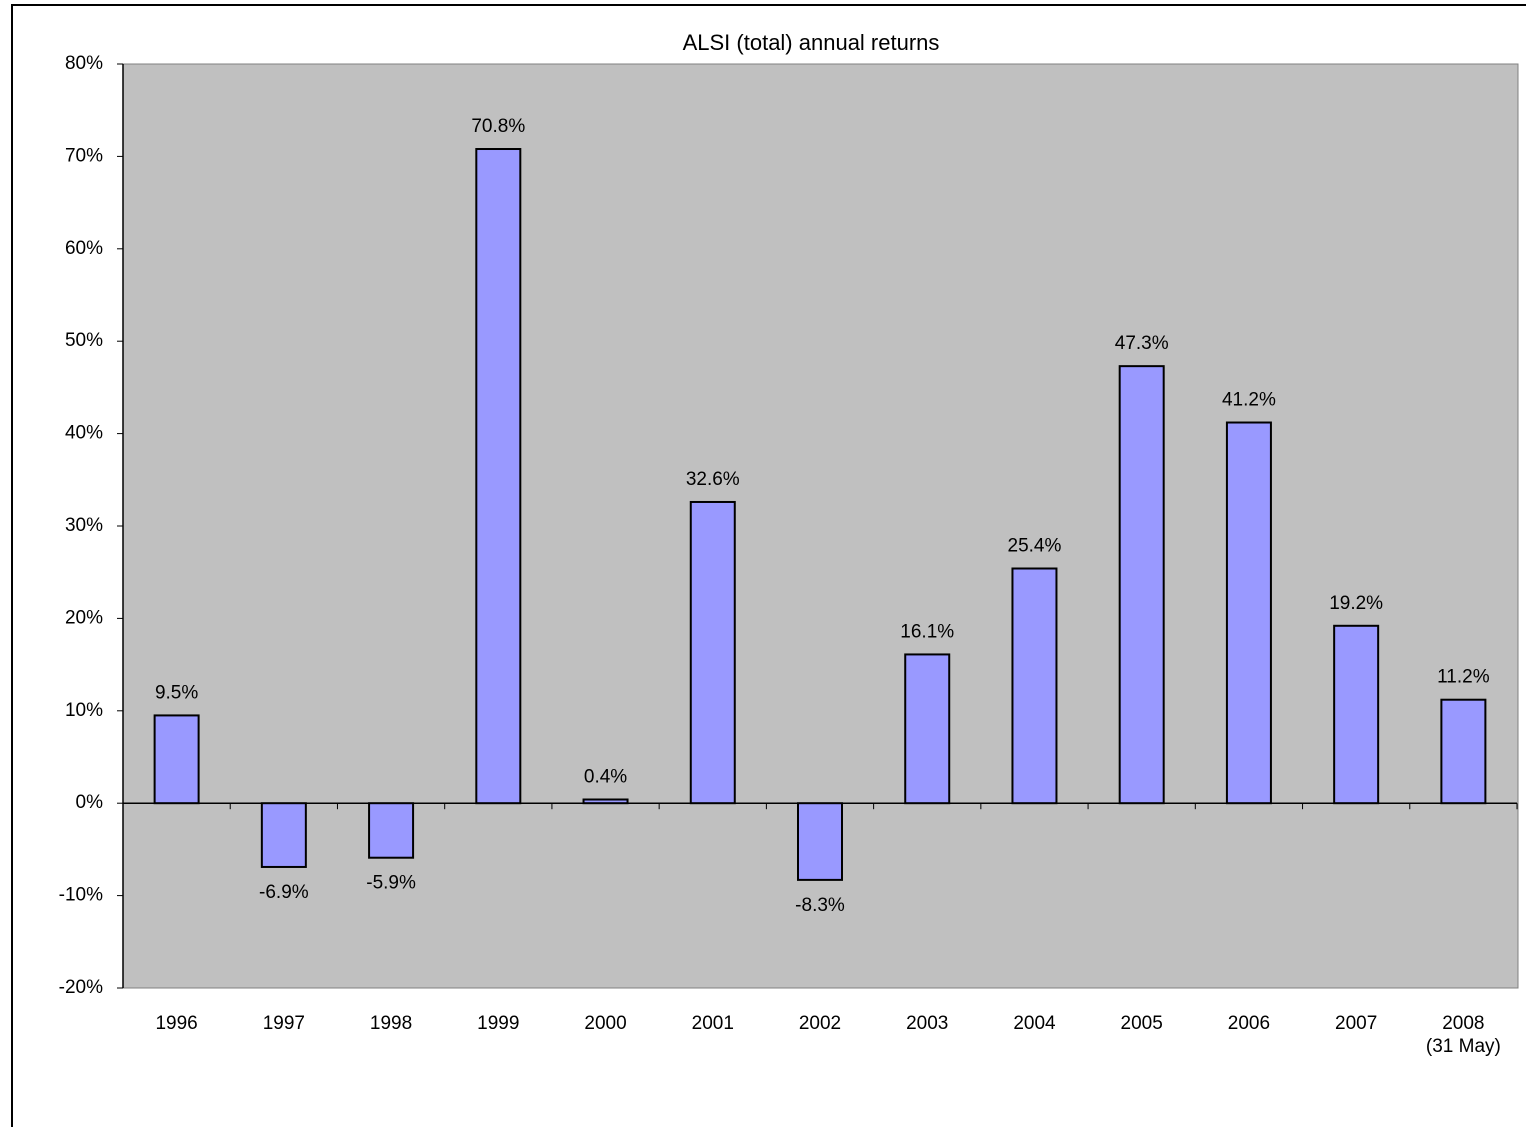 This screenshot has height=1127, width=1526. What do you see at coordinates (284, 892) in the screenshot?
I see `data-label: -6.9%` at bounding box center [284, 892].